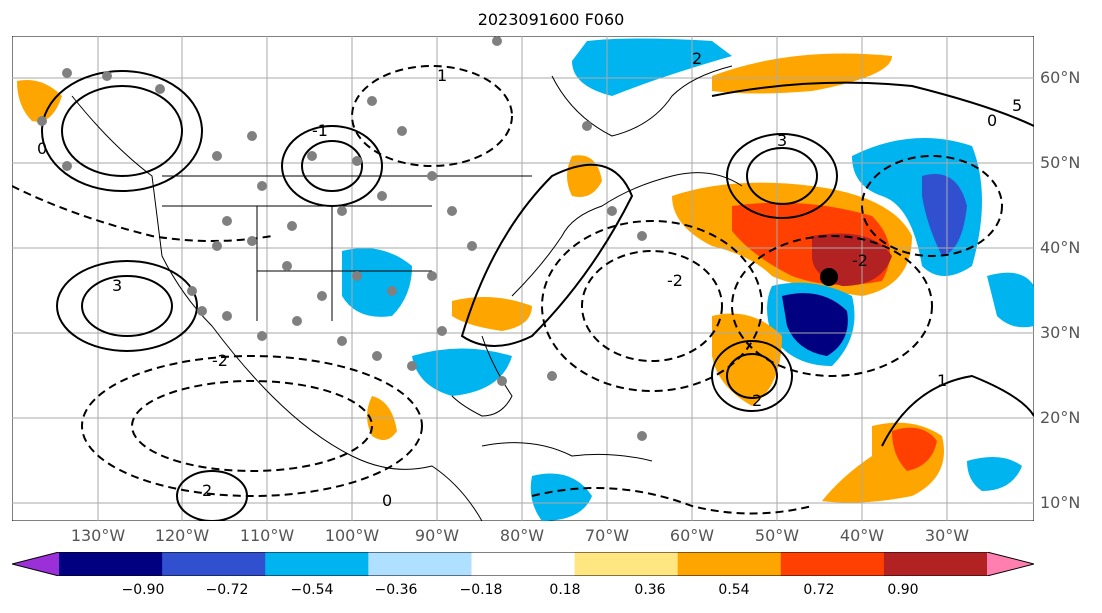 The width and height of the screenshot is (1102, 613). Describe the element at coordinates (1060, 247) in the screenshot. I see `lat-label-40: 40°N` at that location.